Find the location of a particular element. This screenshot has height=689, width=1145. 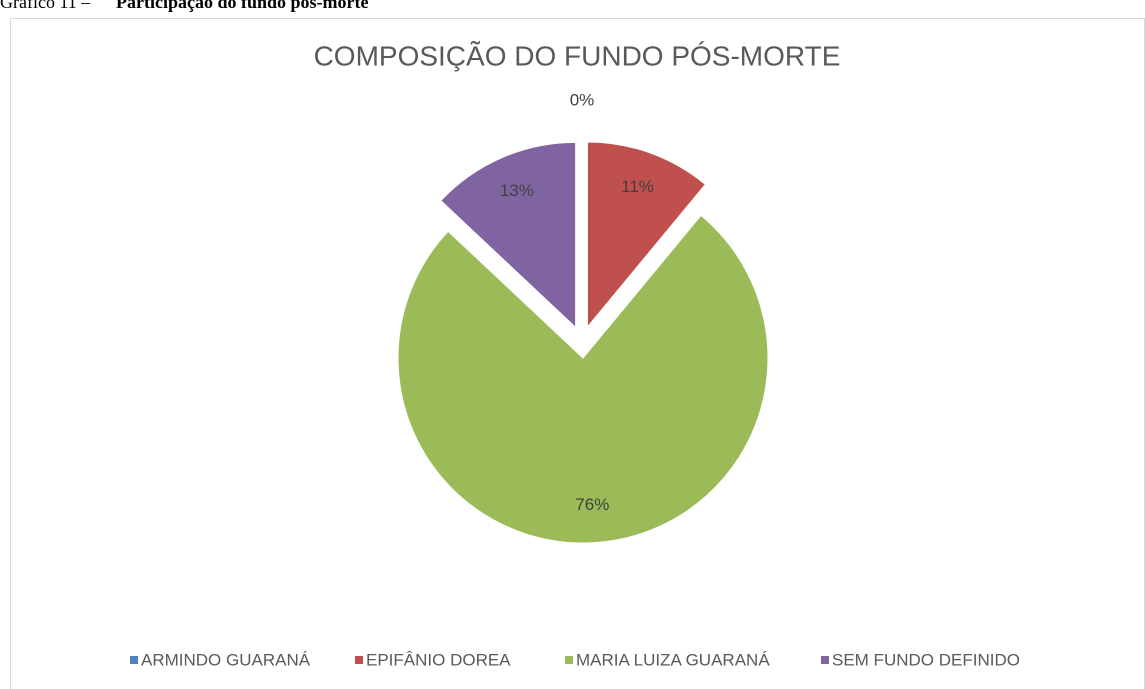

legend-label: ARMINDO GUARANÁ is located at coordinates (226, 659).